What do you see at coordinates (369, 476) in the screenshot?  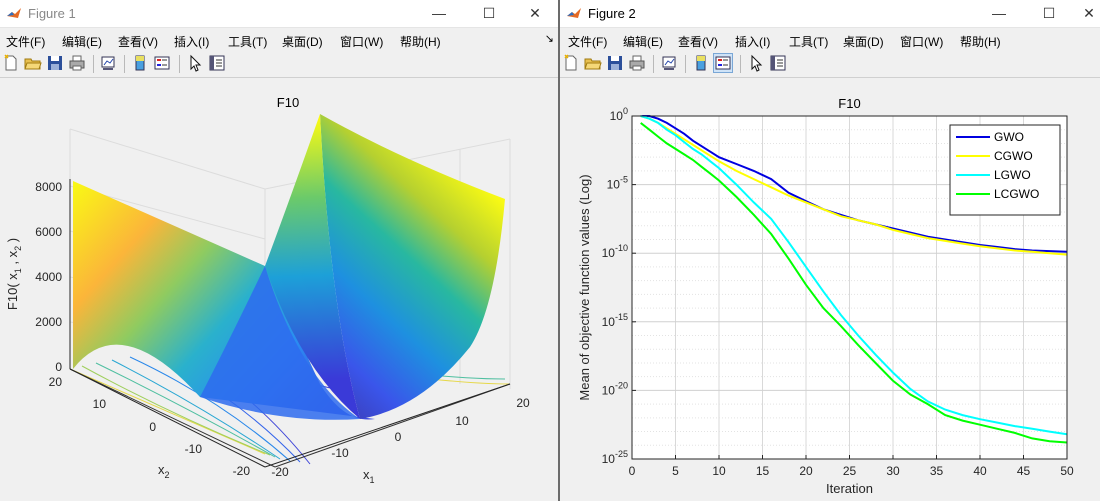 I see `x1-axis-label: x1` at bounding box center [369, 476].